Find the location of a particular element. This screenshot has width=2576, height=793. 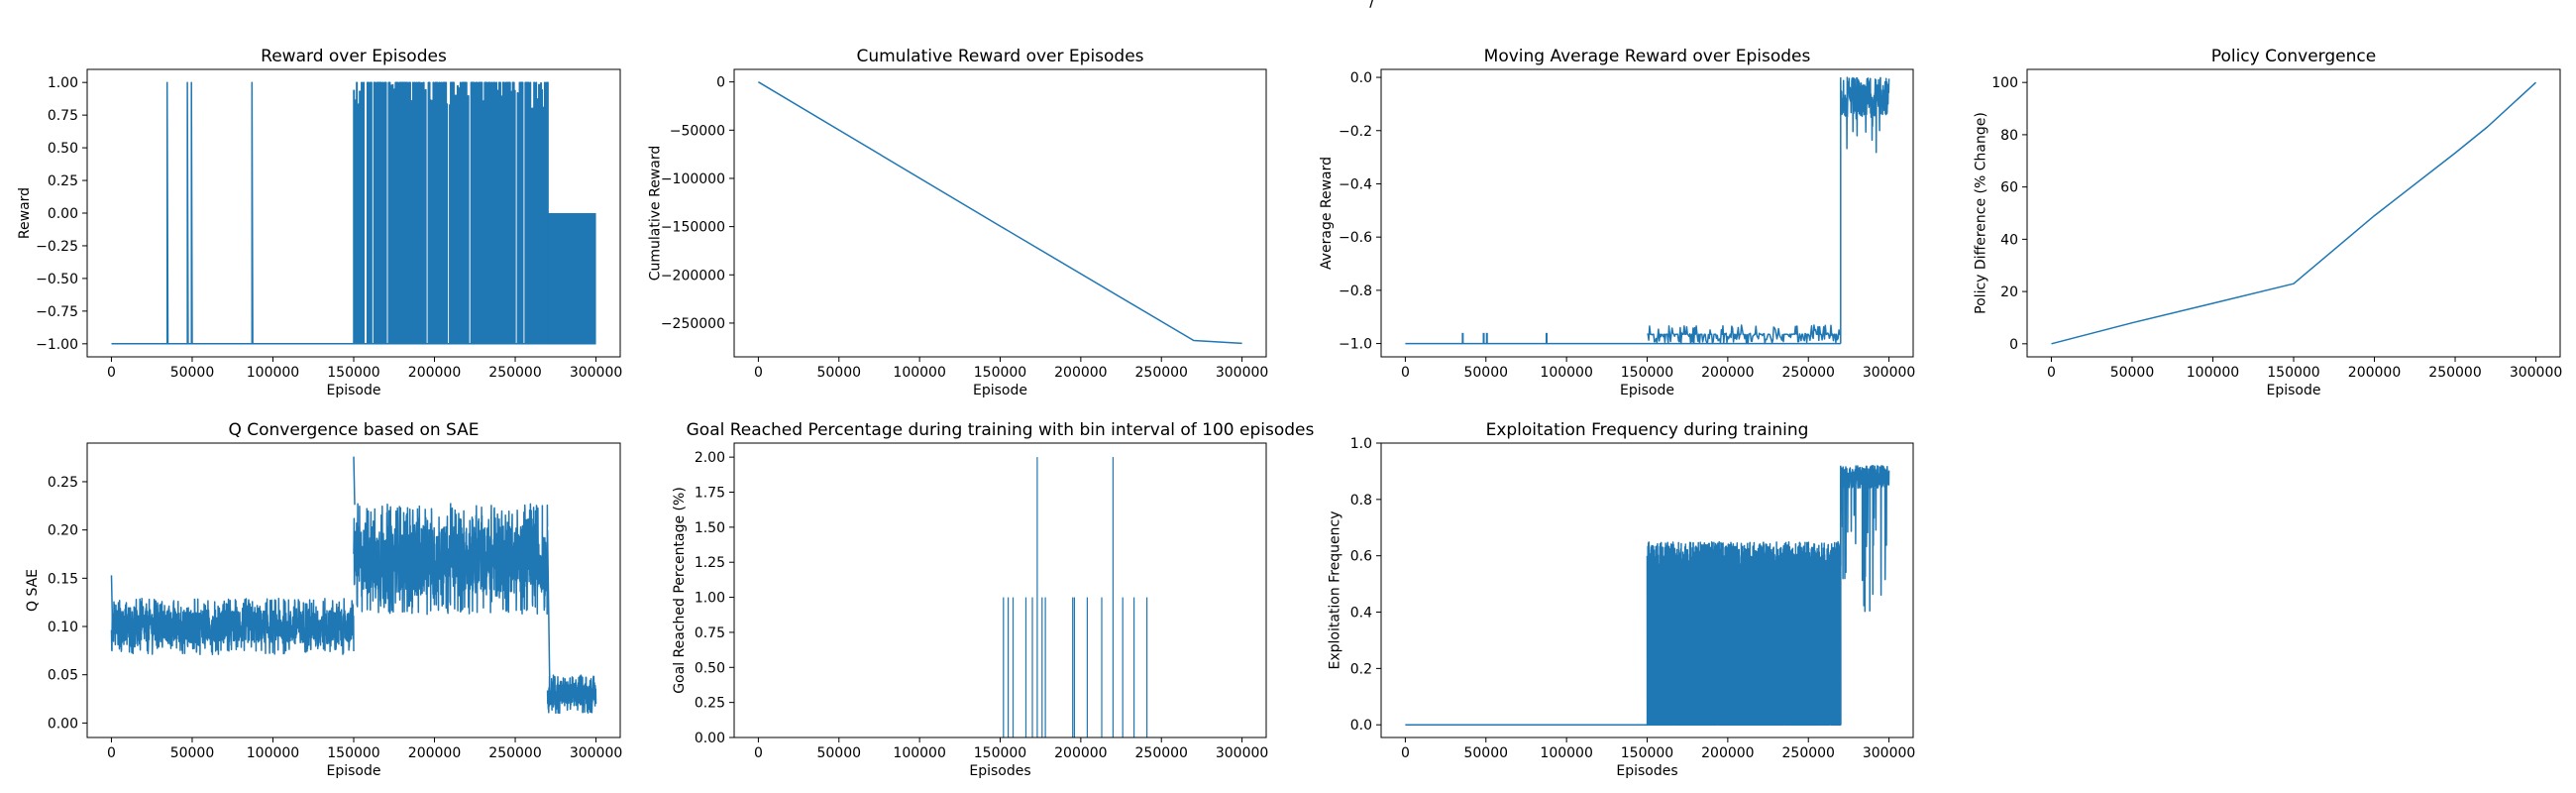

chart-title: Policy Convergence is located at coordinates (2294, 56).